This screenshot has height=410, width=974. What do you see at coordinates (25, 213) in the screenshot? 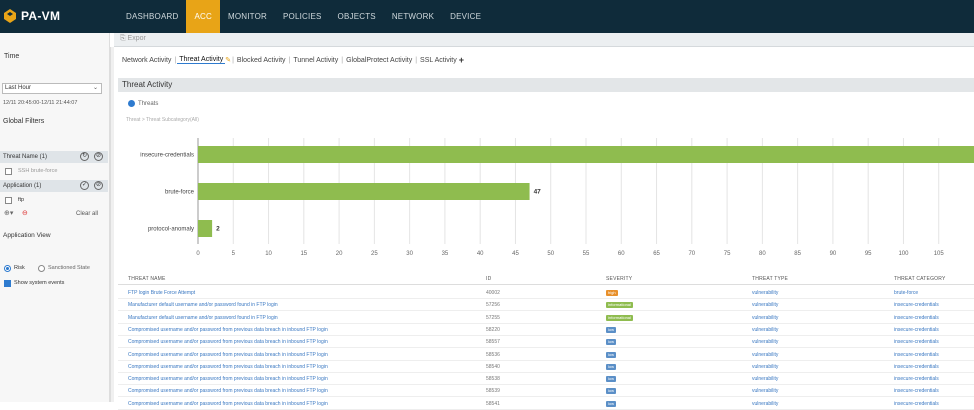
I see `remove-filter-icon: ⊖` at bounding box center [25, 213].